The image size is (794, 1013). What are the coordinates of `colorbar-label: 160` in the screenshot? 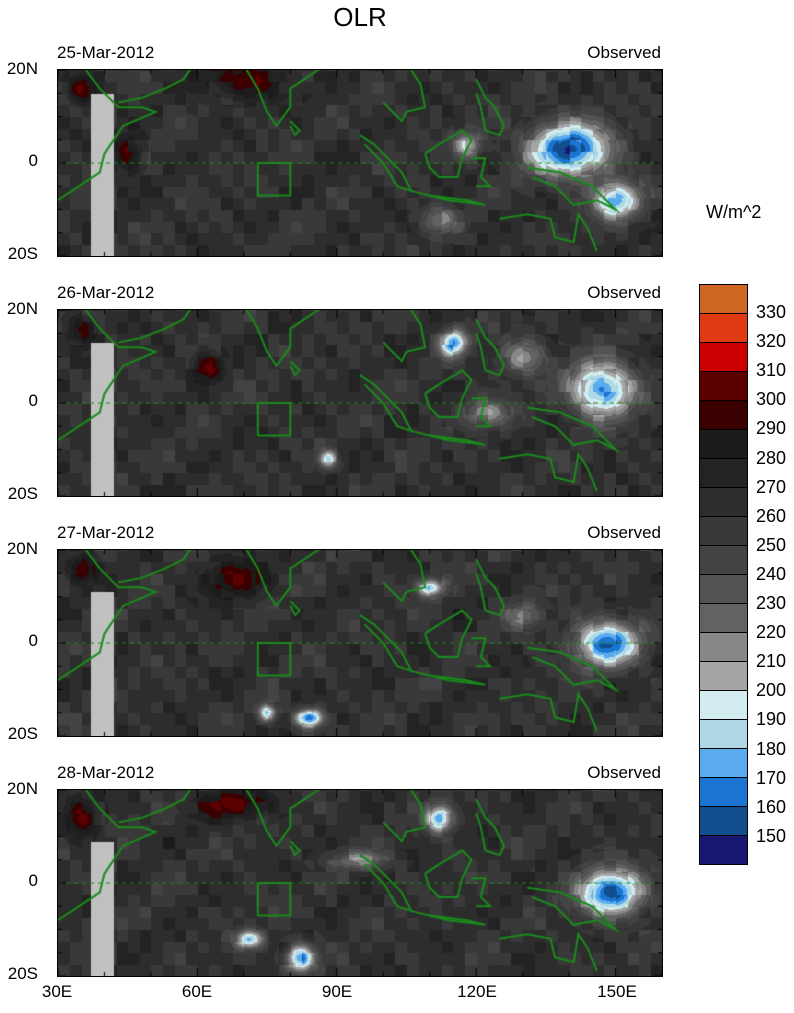 It's located at (771, 806).